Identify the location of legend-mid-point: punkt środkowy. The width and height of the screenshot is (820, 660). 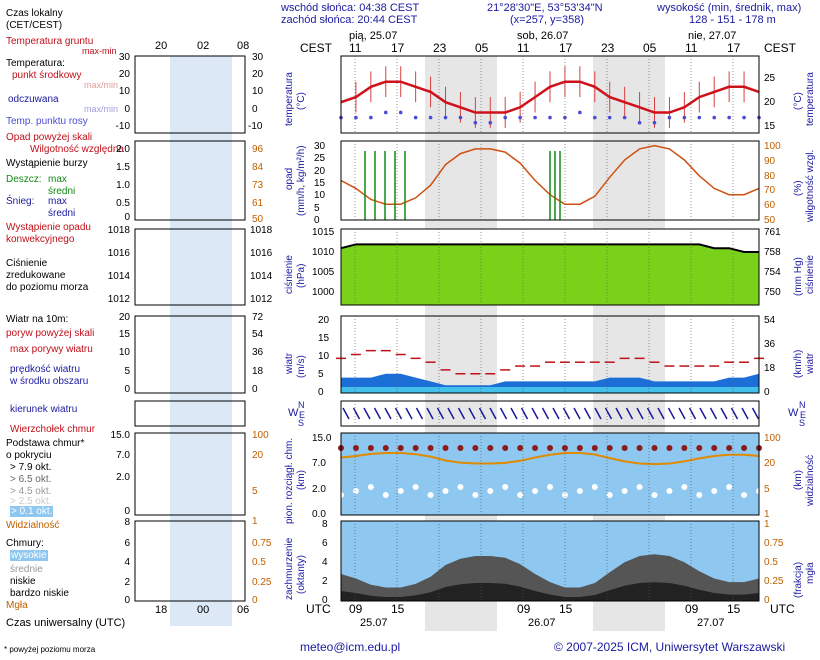
(47, 75).